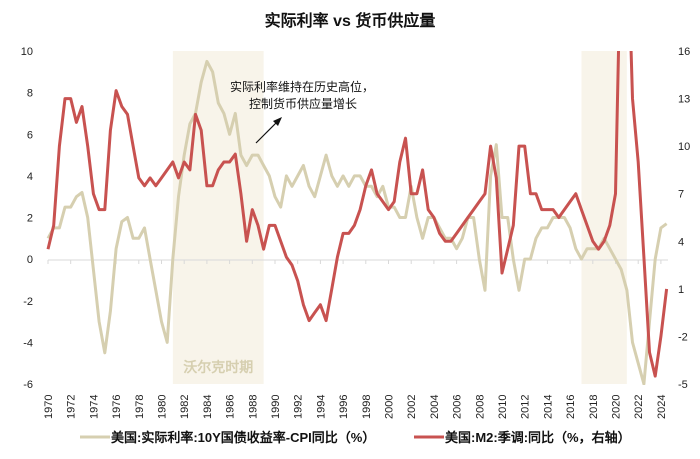 This screenshot has height=459, width=700. I want to click on legend-label-real-rate: 美国:实际利率:10Y国债收益率-CPI同比（%）, so click(243, 437).